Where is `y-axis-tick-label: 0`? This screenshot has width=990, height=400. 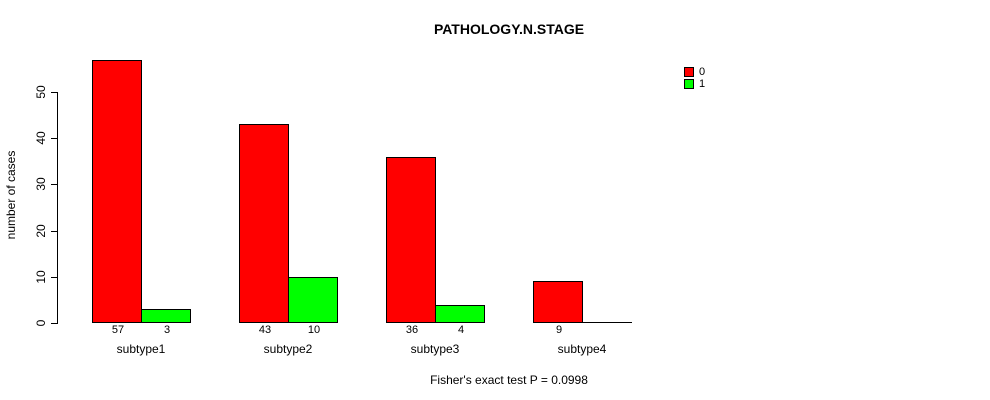 y-axis-tick-label: 0 is located at coordinates (41, 323).